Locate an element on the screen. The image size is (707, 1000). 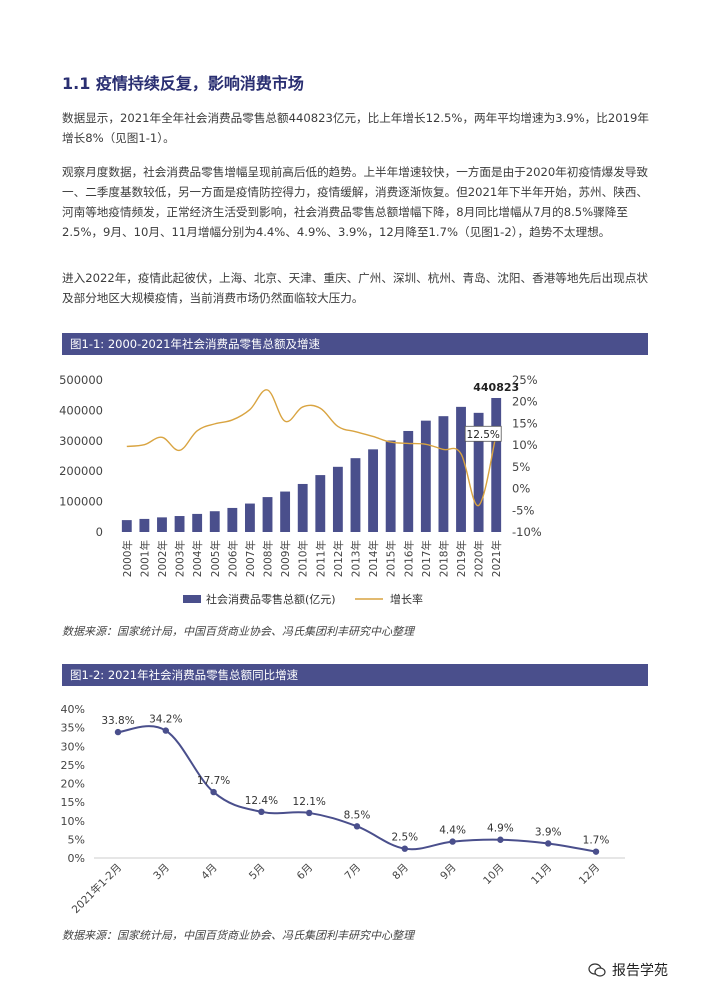
watermark: 报告学苑 is located at coordinates (628, 970).